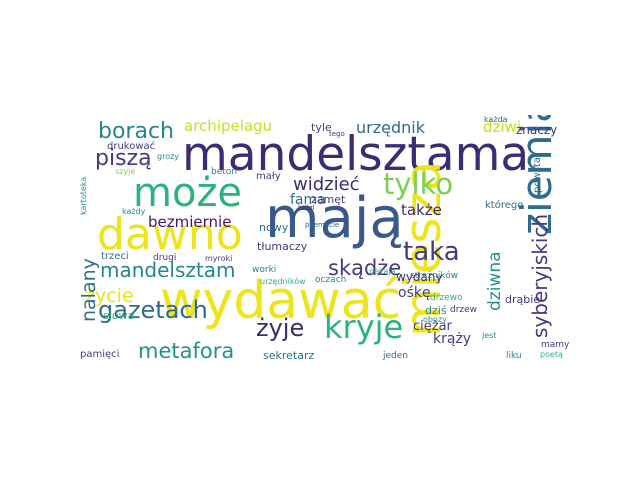 The image size is (640, 480). Describe the element at coordinates (123, 158) in the screenshot. I see `word-pisza: piszą` at that location.